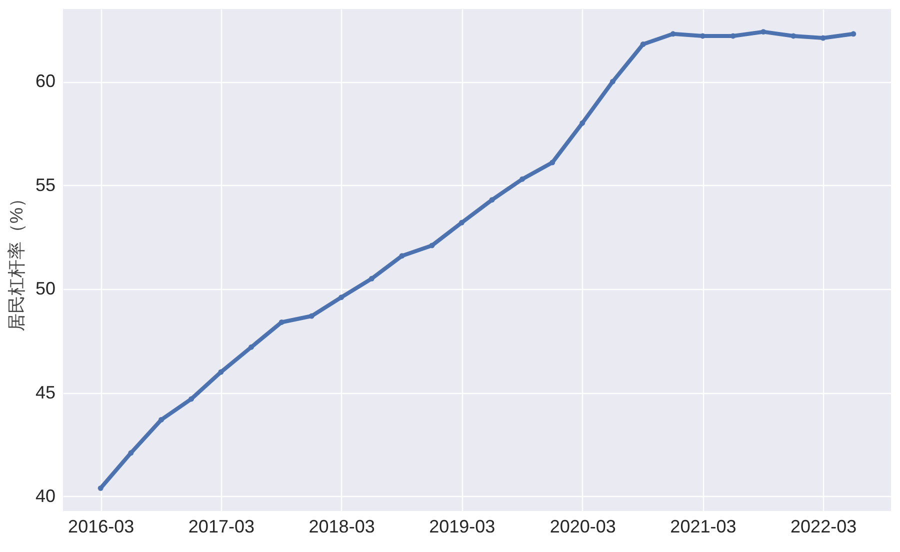 This screenshot has width=900, height=552. I want to click on x-tick-label: 2019-03, so click(462, 526).